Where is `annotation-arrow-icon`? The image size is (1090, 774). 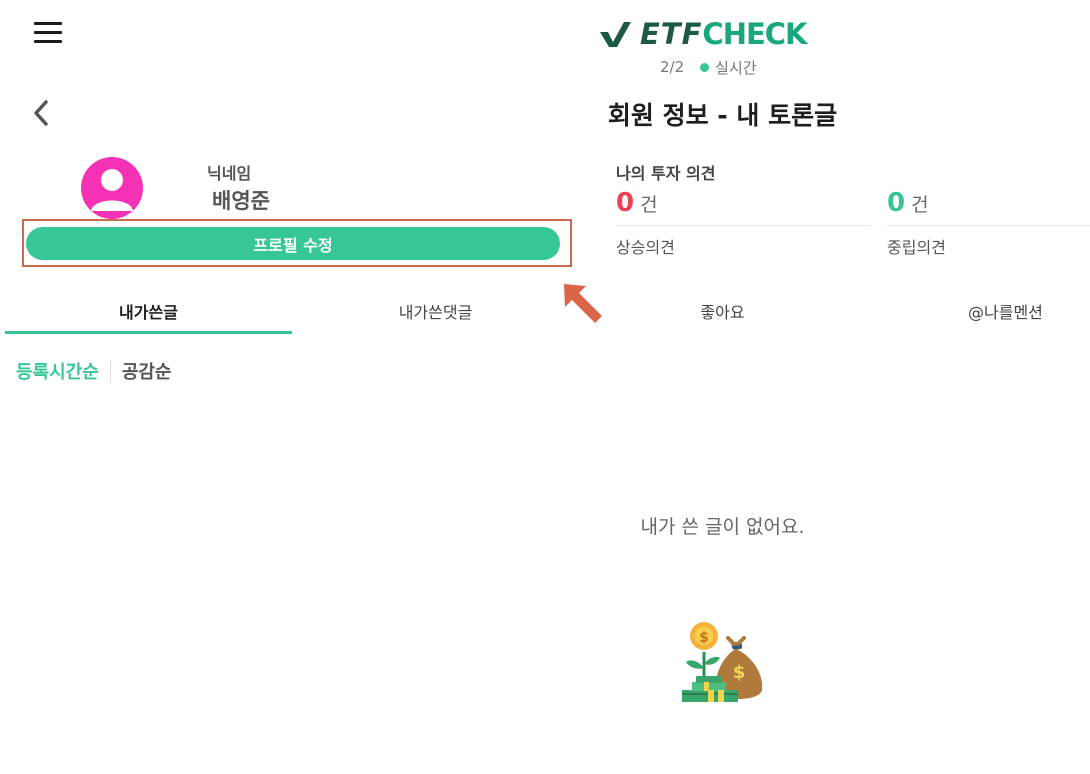 annotation-arrow-icon is located at coordinates (583, 303).